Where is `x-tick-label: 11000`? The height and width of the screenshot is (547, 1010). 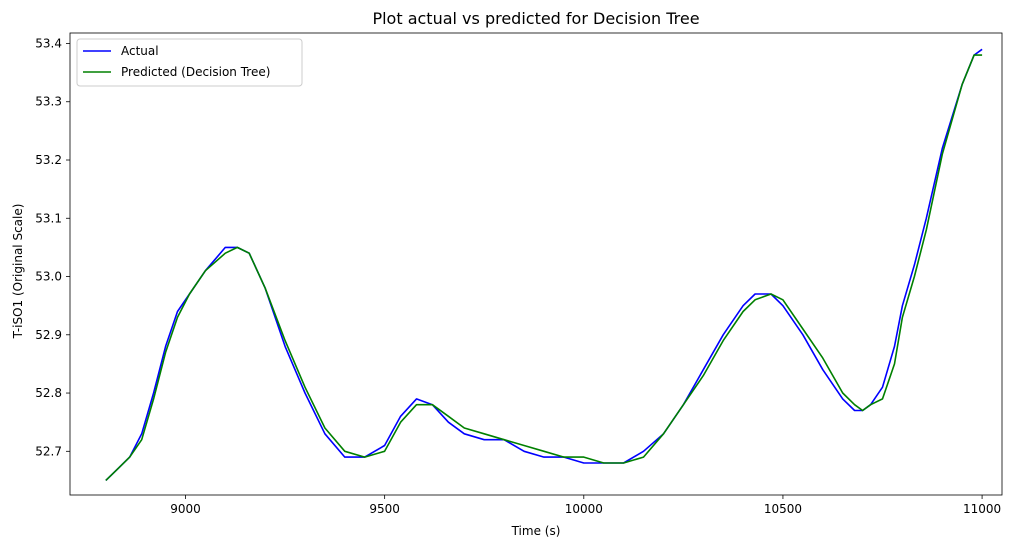 x-tick-label: 11000 is located at coordinates (982, 509).